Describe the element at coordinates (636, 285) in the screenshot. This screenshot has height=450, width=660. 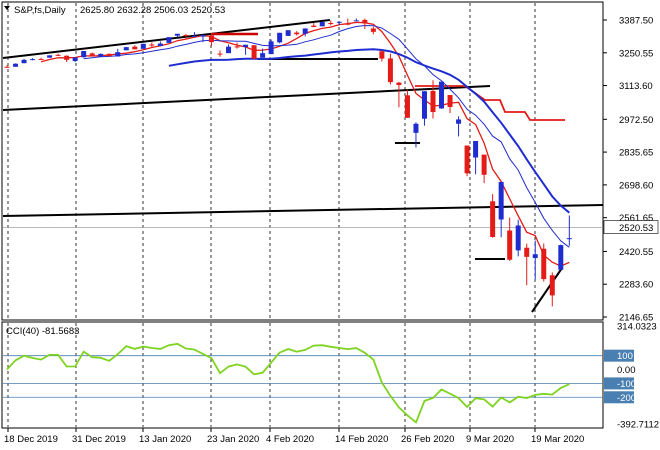
I see `price-tick-label: 2283.60` at that location.